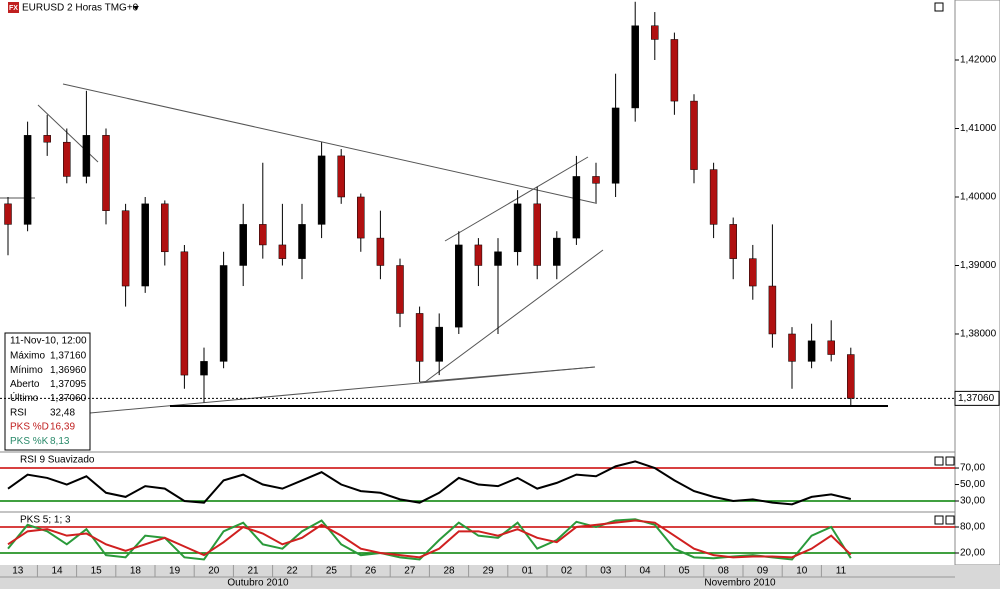  I want to click on info-box-frame, so click(47, 391).